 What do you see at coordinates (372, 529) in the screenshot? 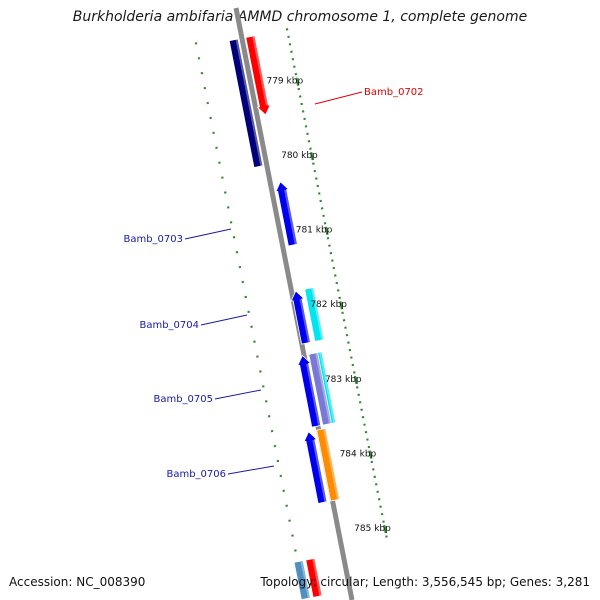
I see `kbp-label: 785 kbp` at bounding box center [372, 529].